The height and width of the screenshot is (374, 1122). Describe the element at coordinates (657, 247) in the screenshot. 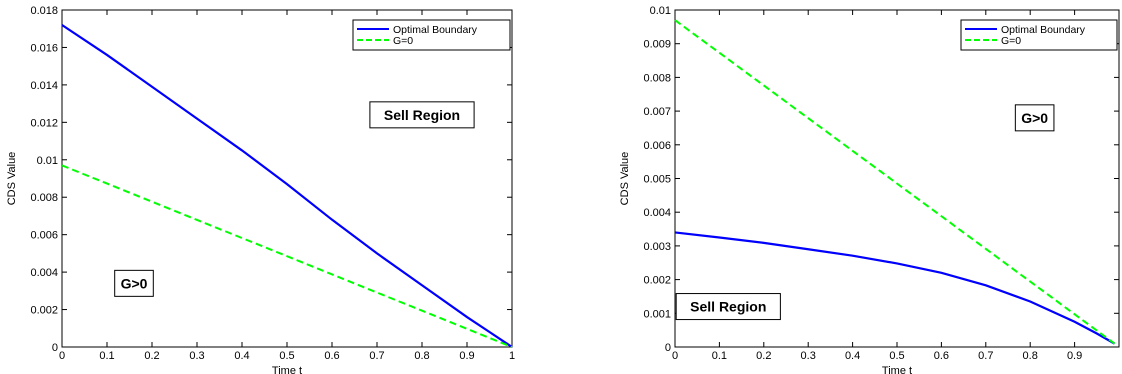

I see `y-tick-label: 0.003` at that location.